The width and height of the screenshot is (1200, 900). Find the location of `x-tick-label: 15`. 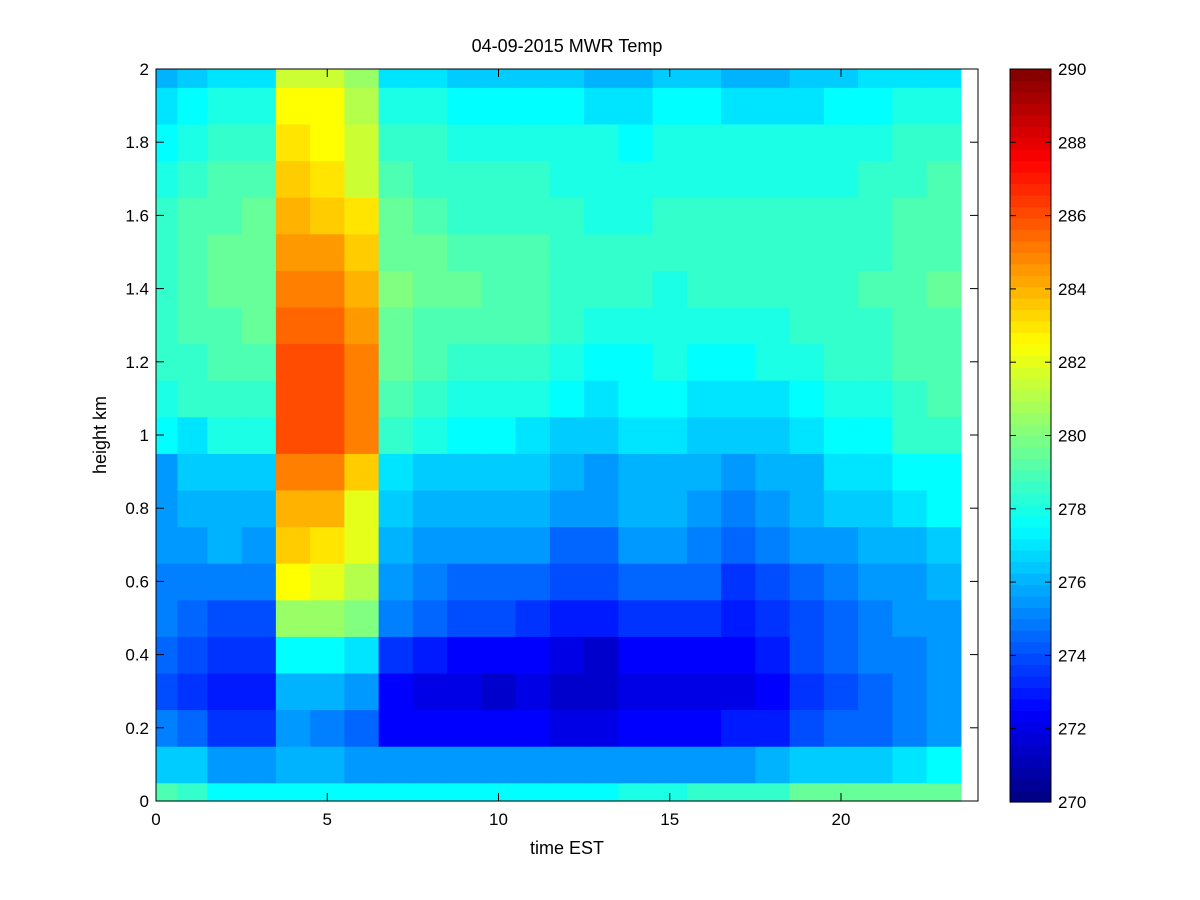

x-tick-label: 15 is located at coordinates (669, 819).